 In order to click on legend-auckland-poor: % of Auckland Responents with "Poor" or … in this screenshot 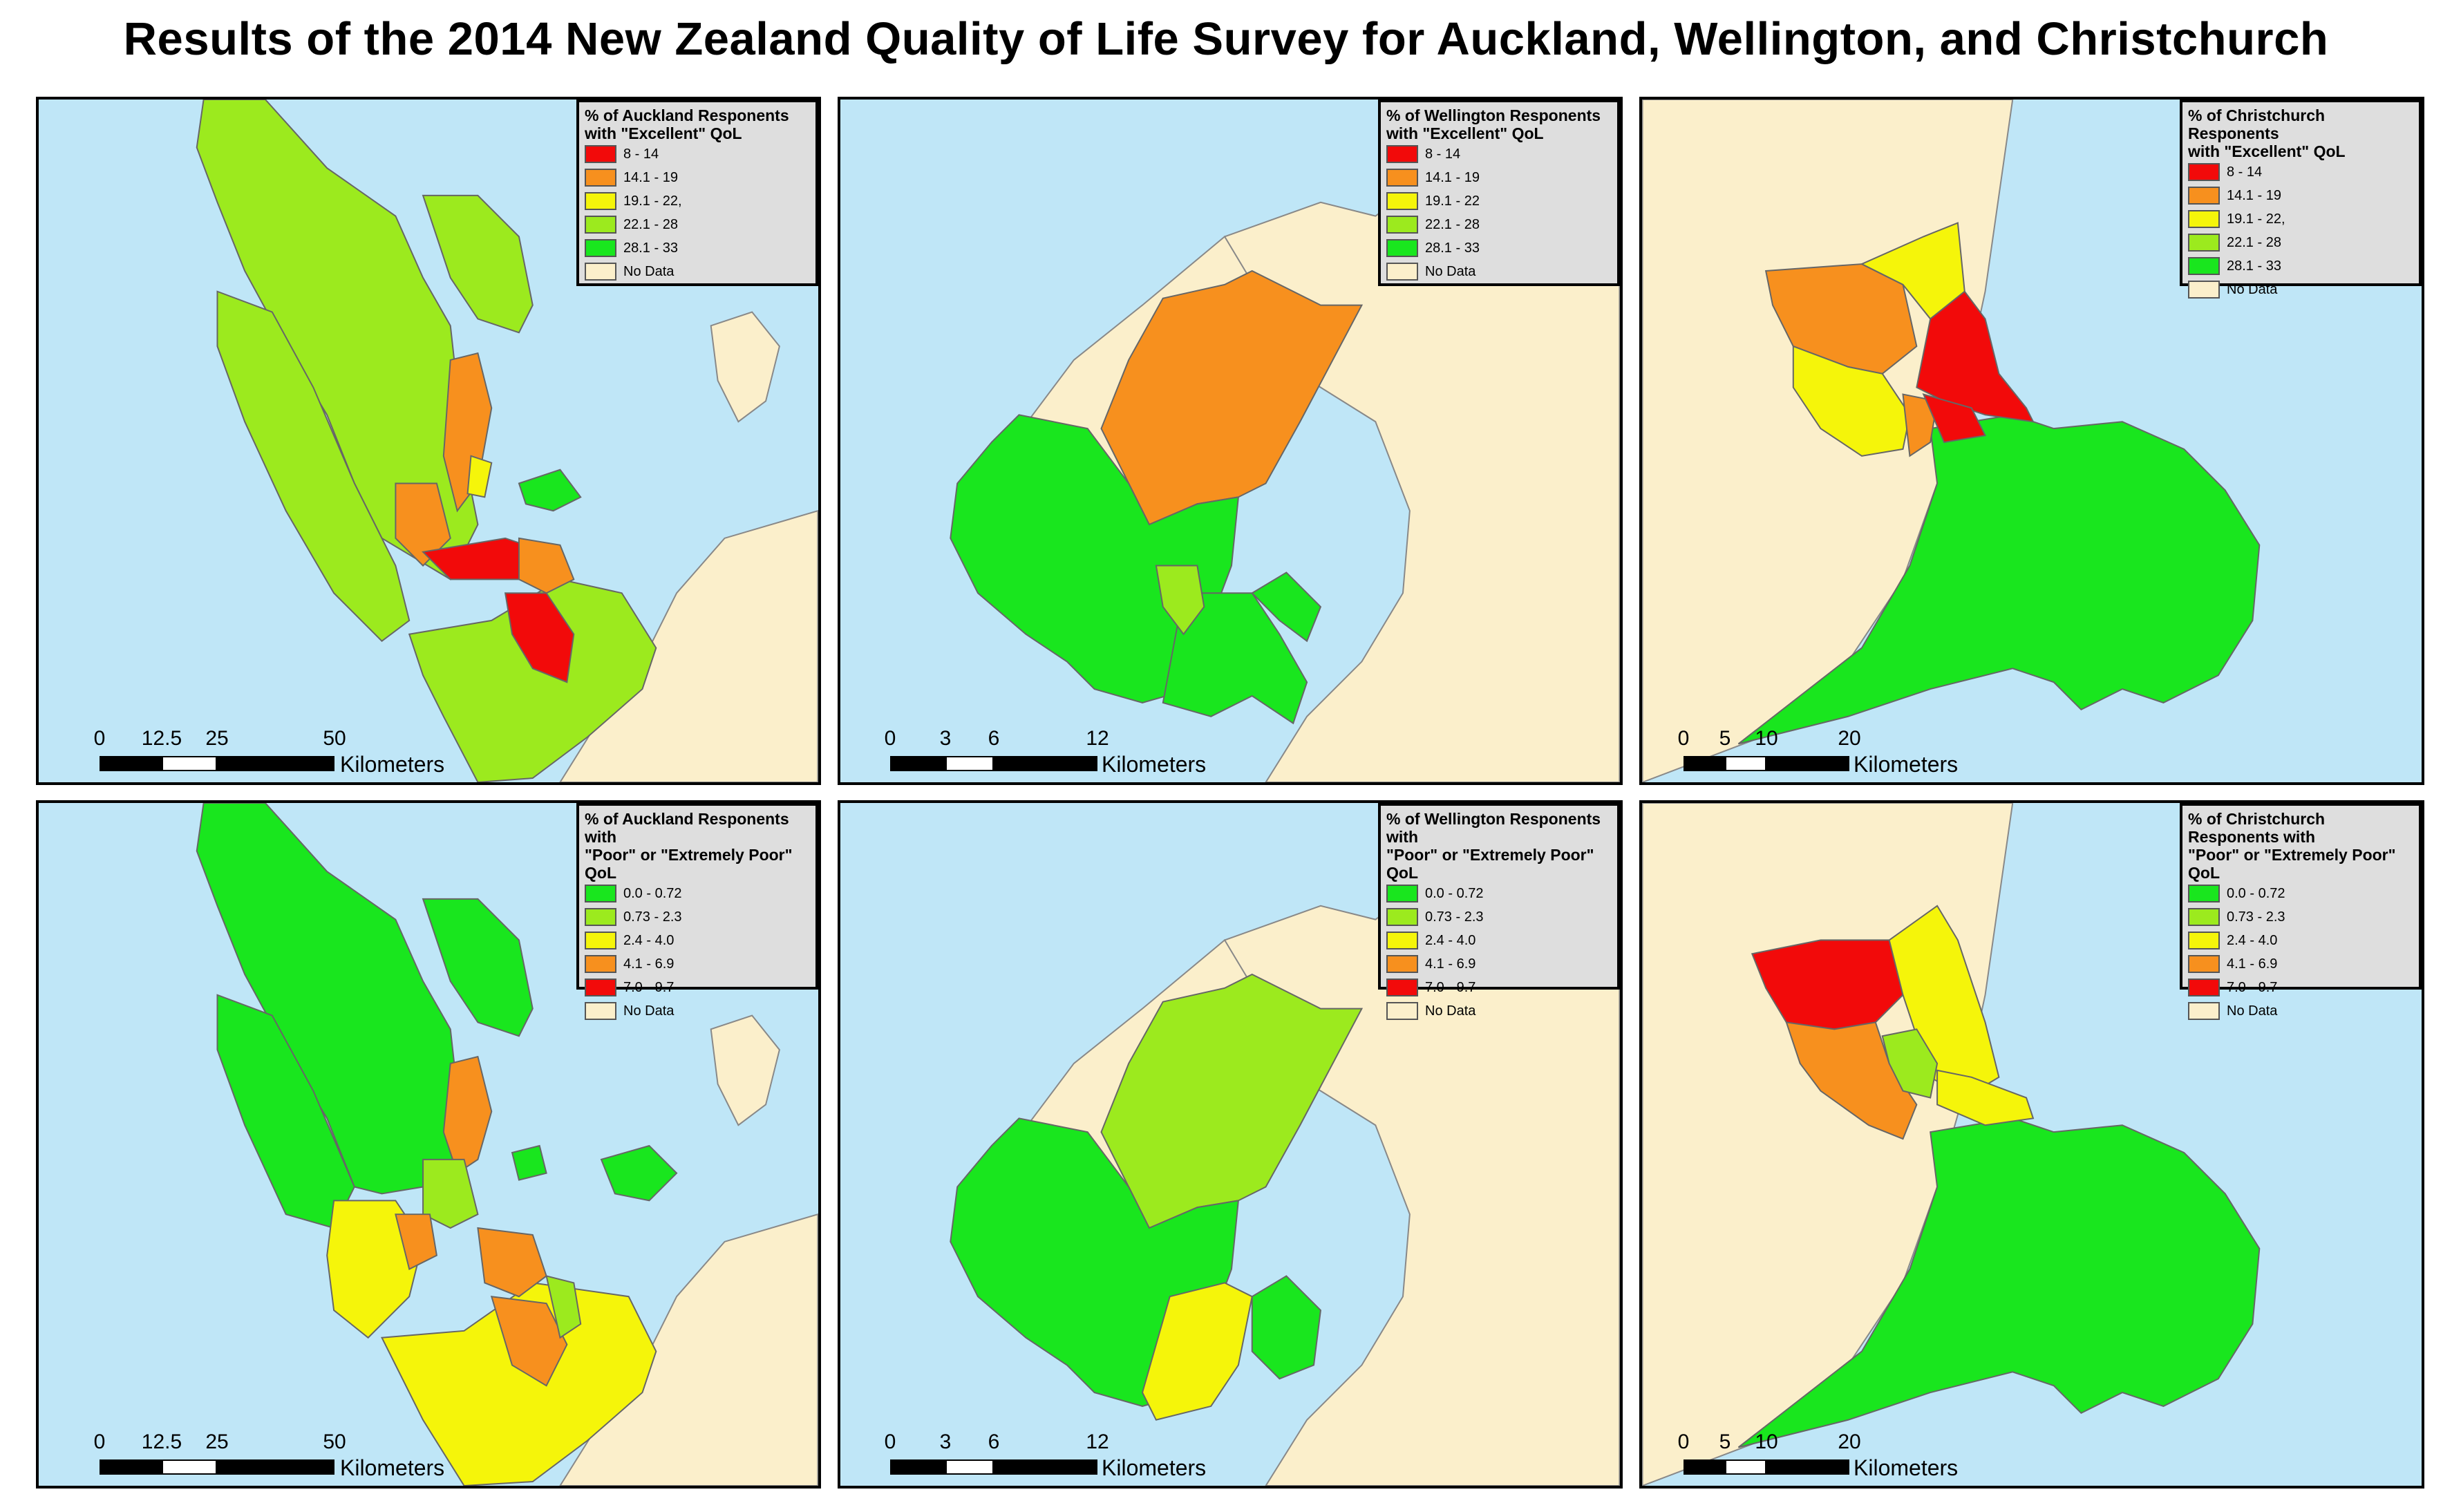, I will do `click(697, 911)`.